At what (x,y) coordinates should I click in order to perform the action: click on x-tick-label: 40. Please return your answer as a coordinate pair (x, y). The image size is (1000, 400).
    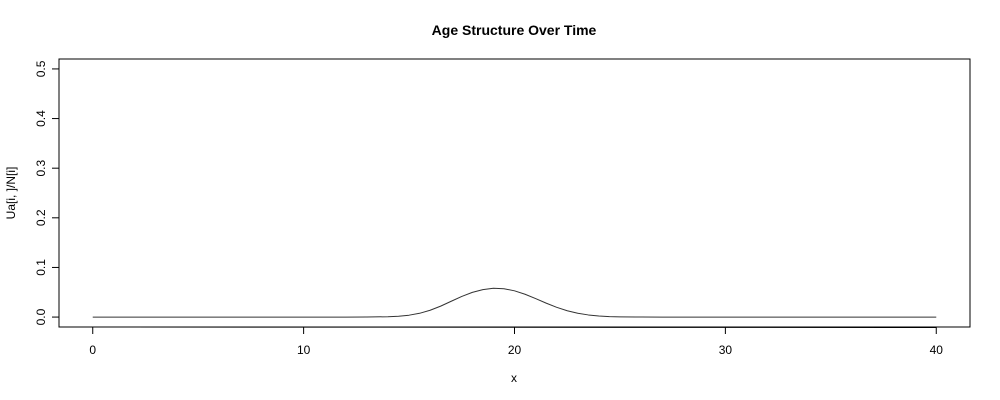
    Looking at the image, I should click on (937, 350).